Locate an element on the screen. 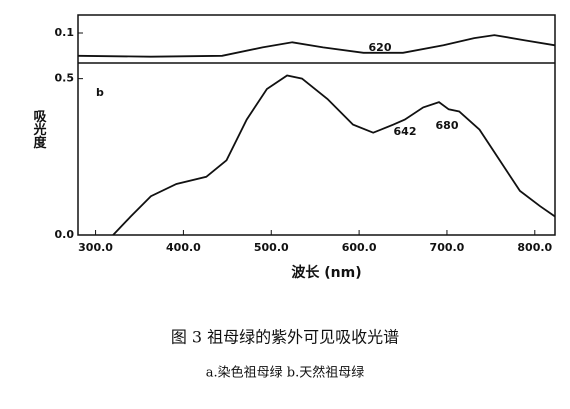  spectrum-line is located at coordinates (316, 46).